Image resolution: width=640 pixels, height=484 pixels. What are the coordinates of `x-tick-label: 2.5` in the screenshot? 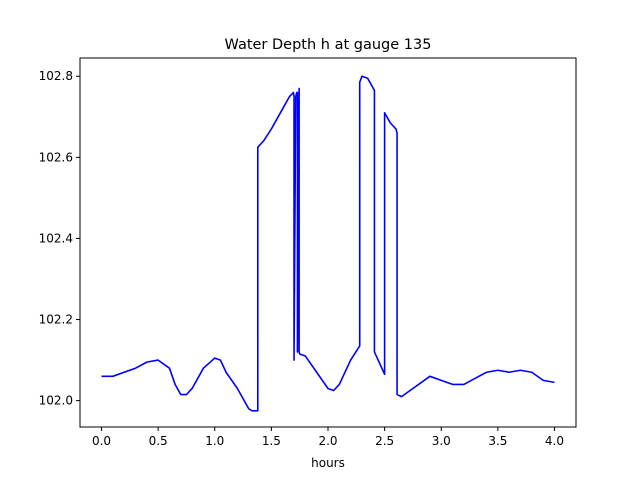 It's located at (384, 441).